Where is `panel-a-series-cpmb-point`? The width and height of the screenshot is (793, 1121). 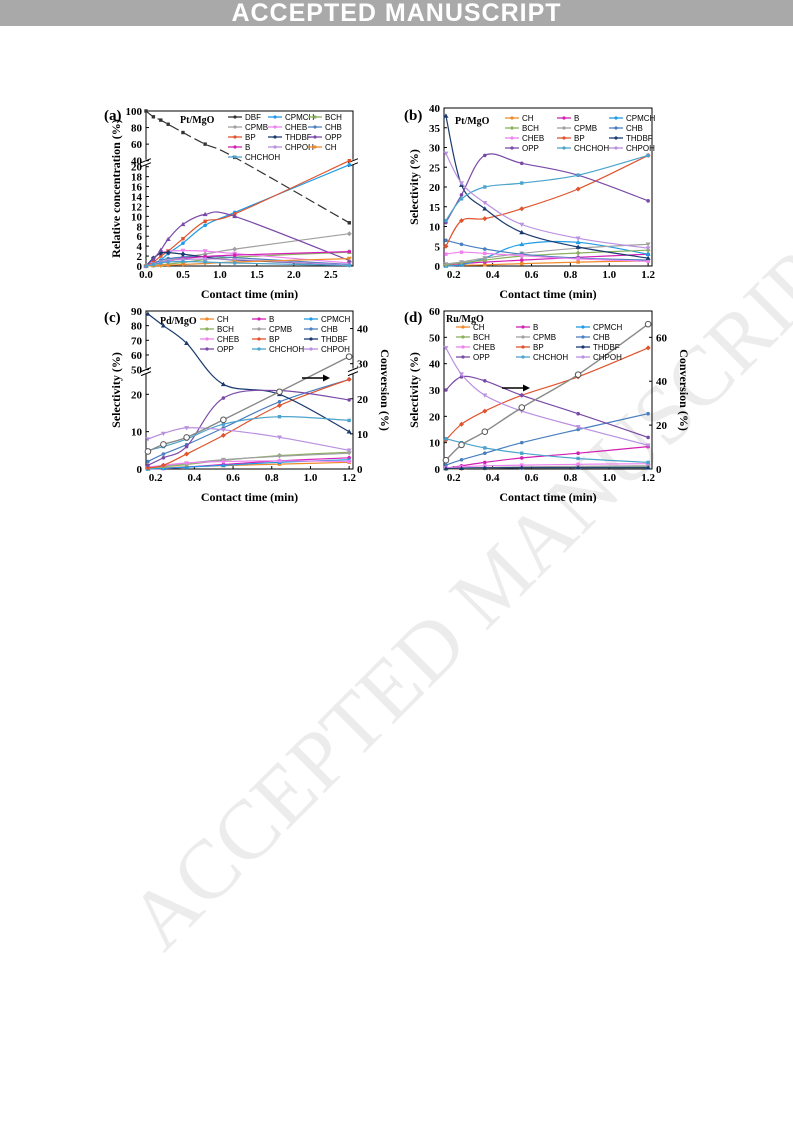 panel-a-series-cpmb-point is located at coordinates (235, 249).